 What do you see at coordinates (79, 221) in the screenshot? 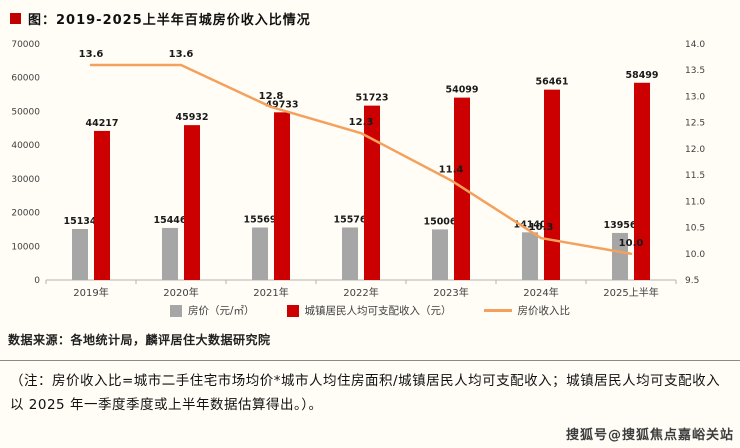
I see `svg-text: 15134` at bounding box center [79, 221].